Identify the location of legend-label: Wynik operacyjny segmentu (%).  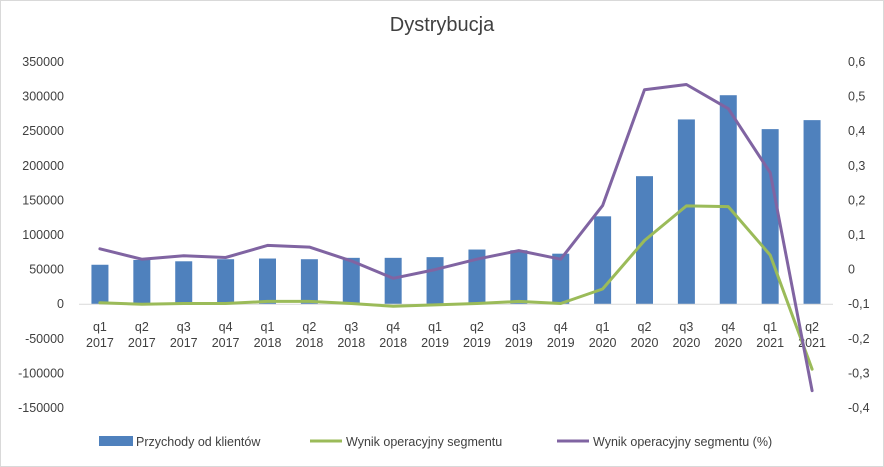
(682, 442).